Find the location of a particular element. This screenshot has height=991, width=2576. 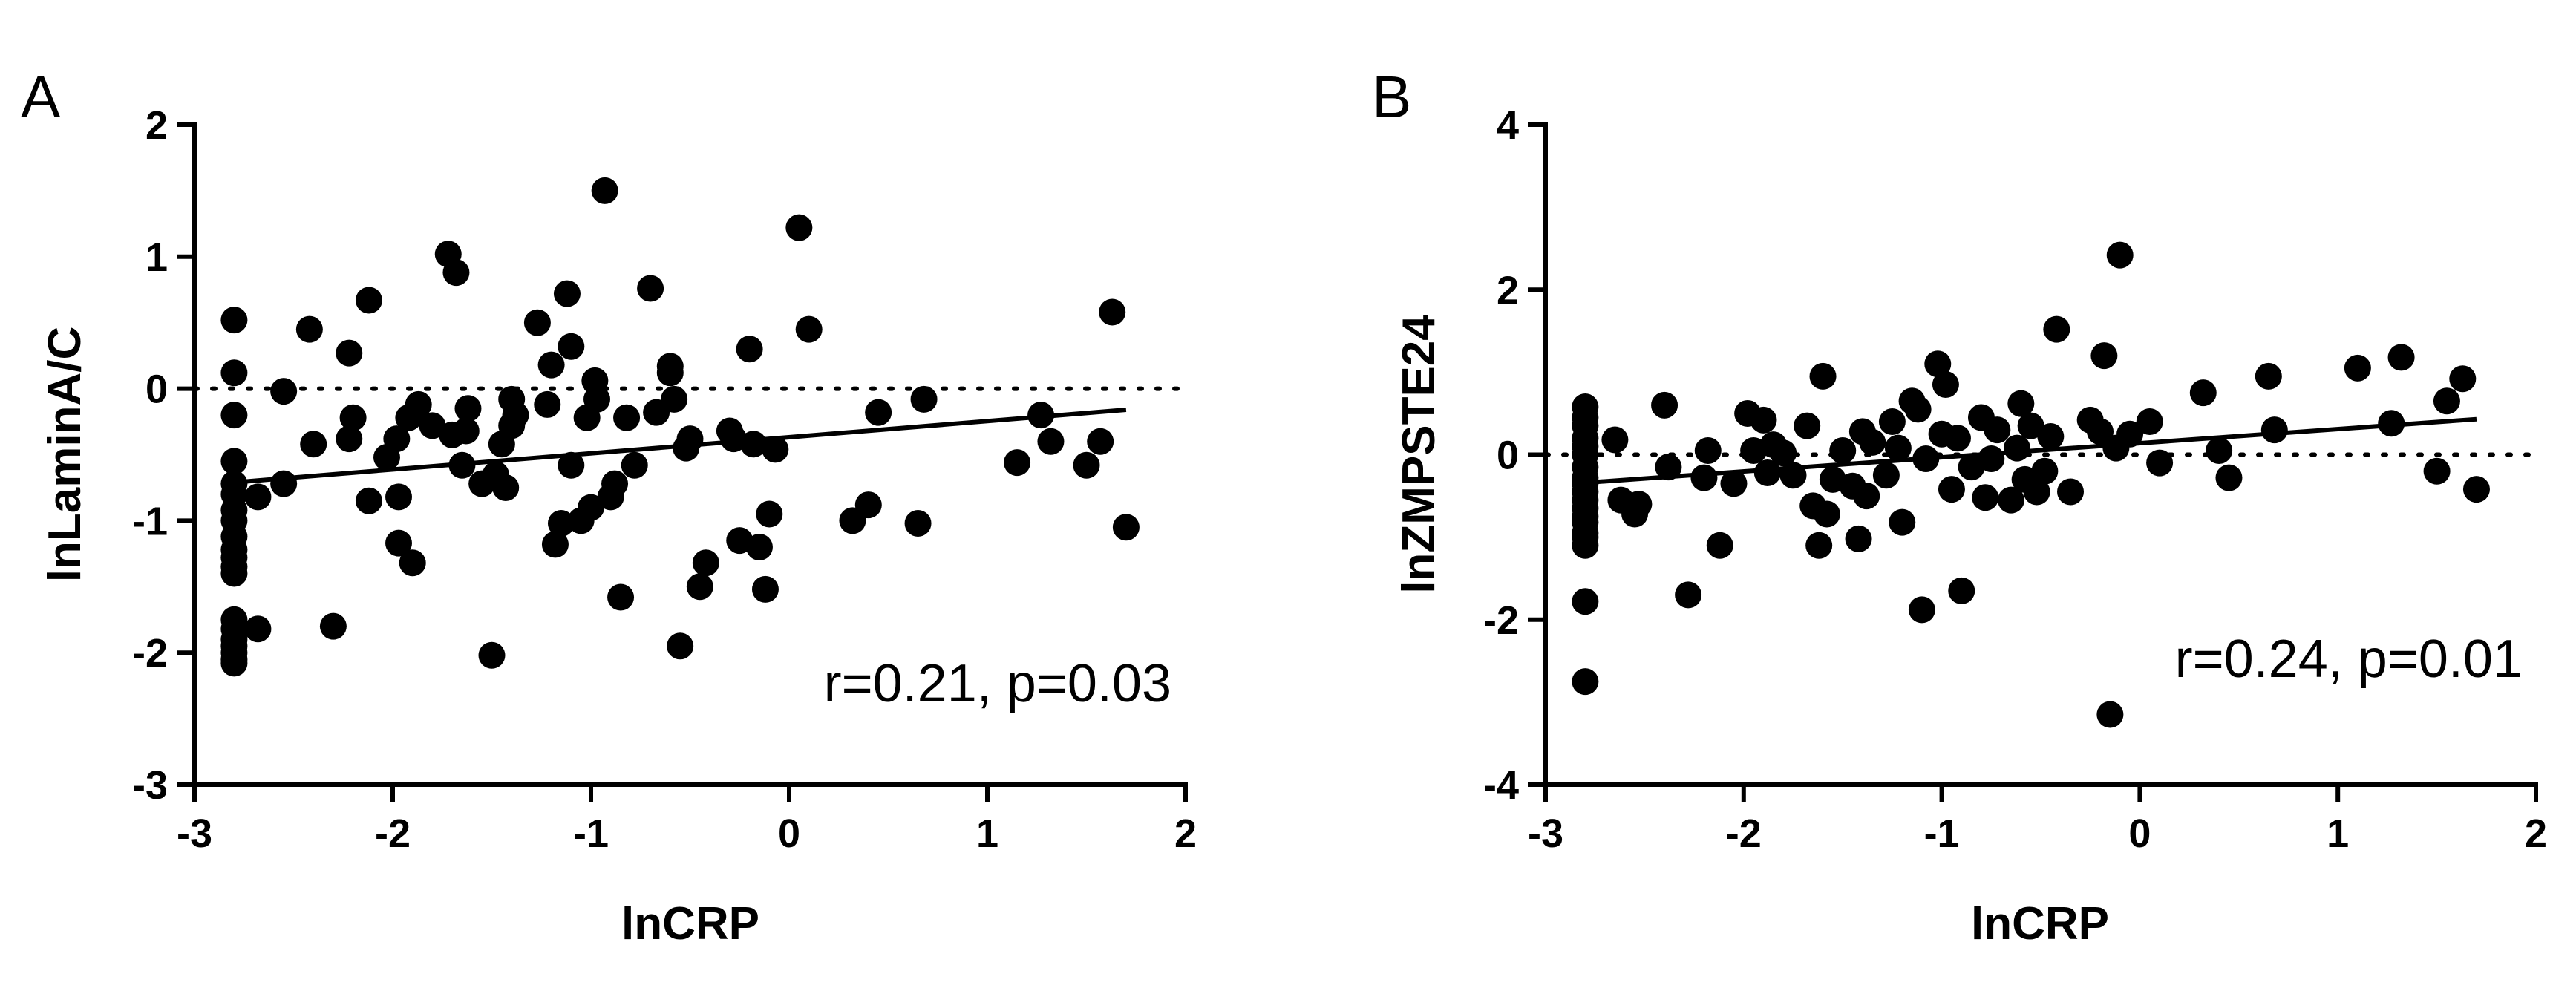

panel-a-x-tick-labels: -3 -2 -1 0 1 2 is located at coordinates (687, 834).